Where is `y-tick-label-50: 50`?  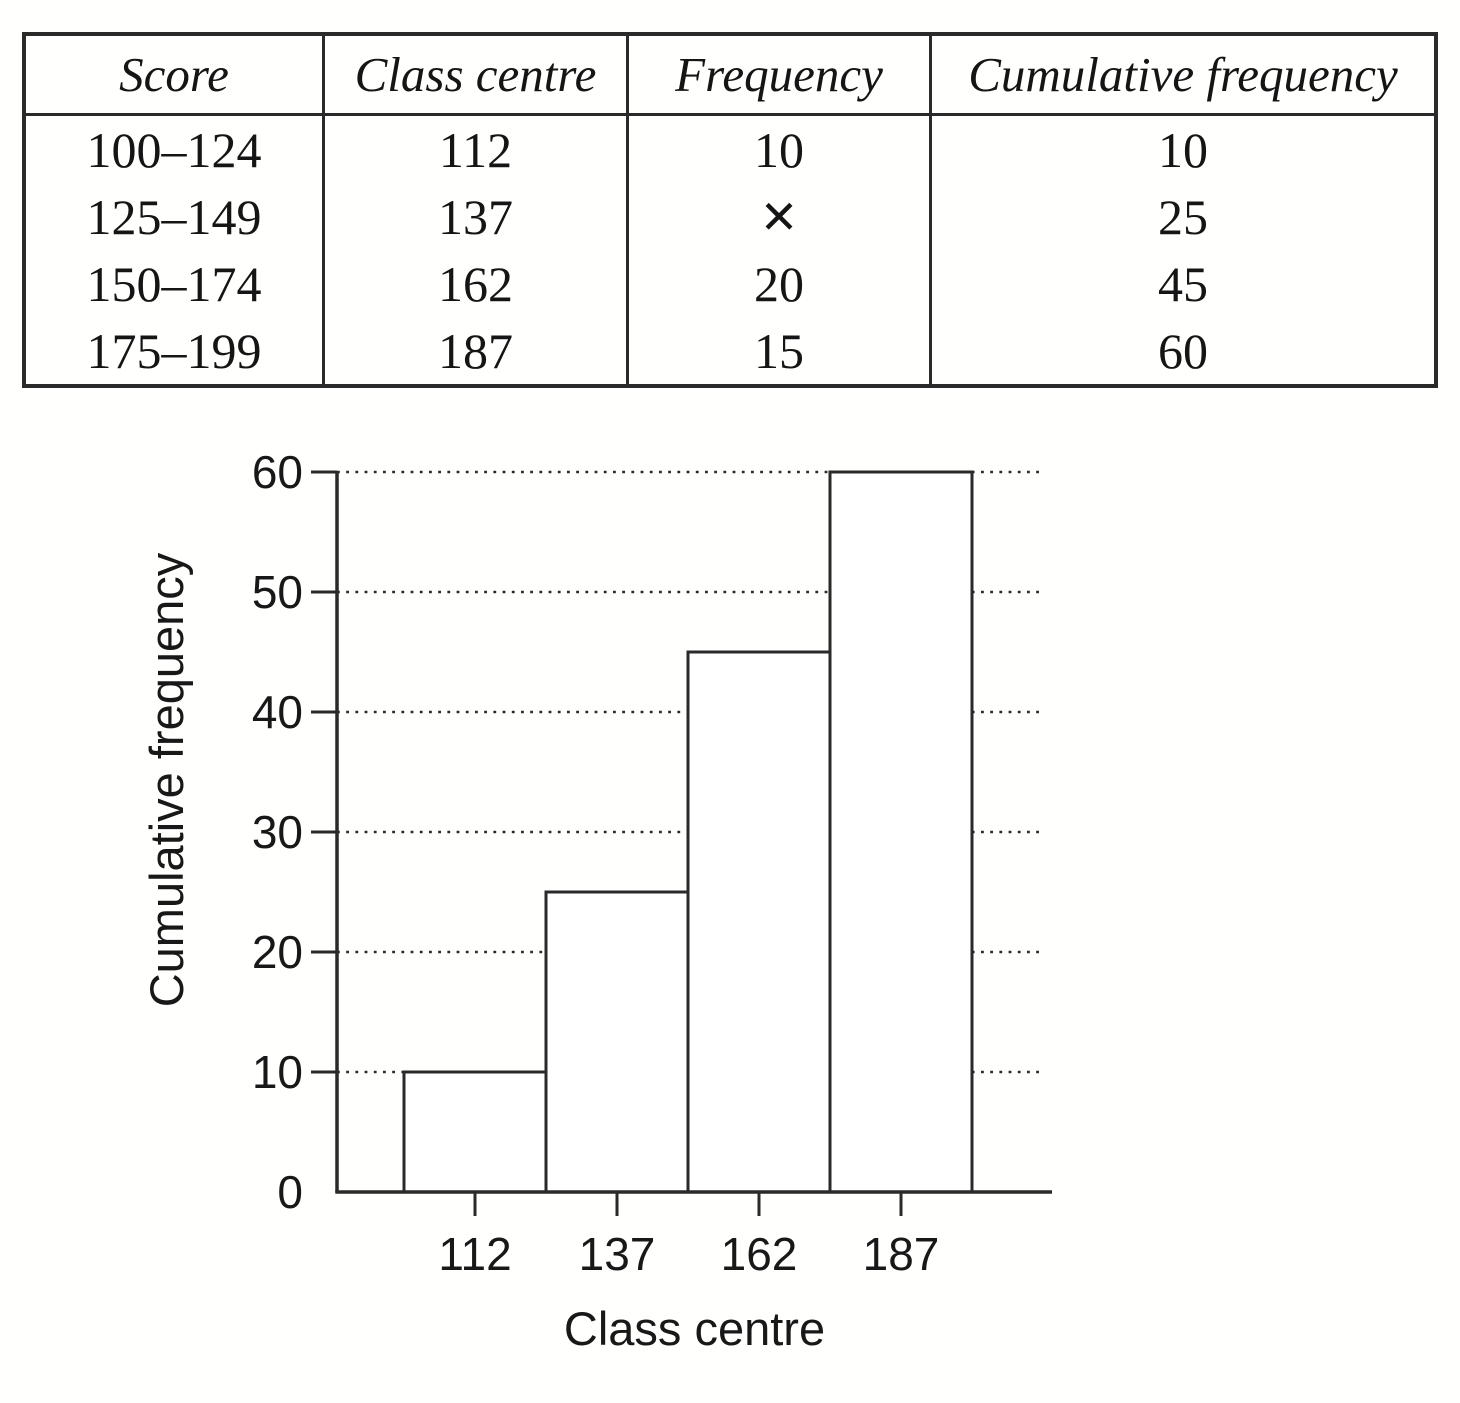 y-tick-label-50: 50 is located at coordinates (277, 592).